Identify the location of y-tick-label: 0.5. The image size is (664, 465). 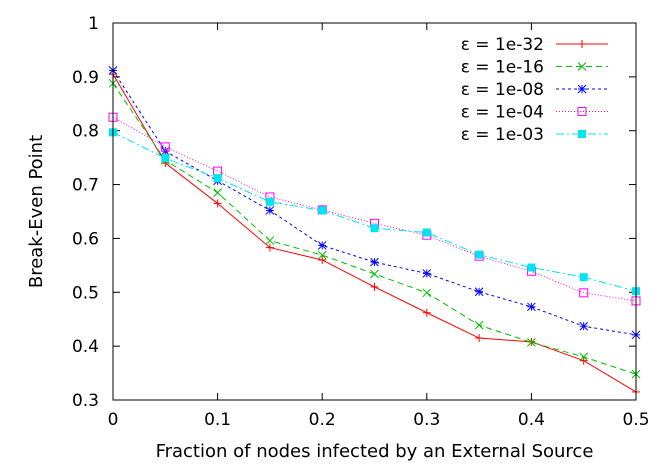
(85, 293).